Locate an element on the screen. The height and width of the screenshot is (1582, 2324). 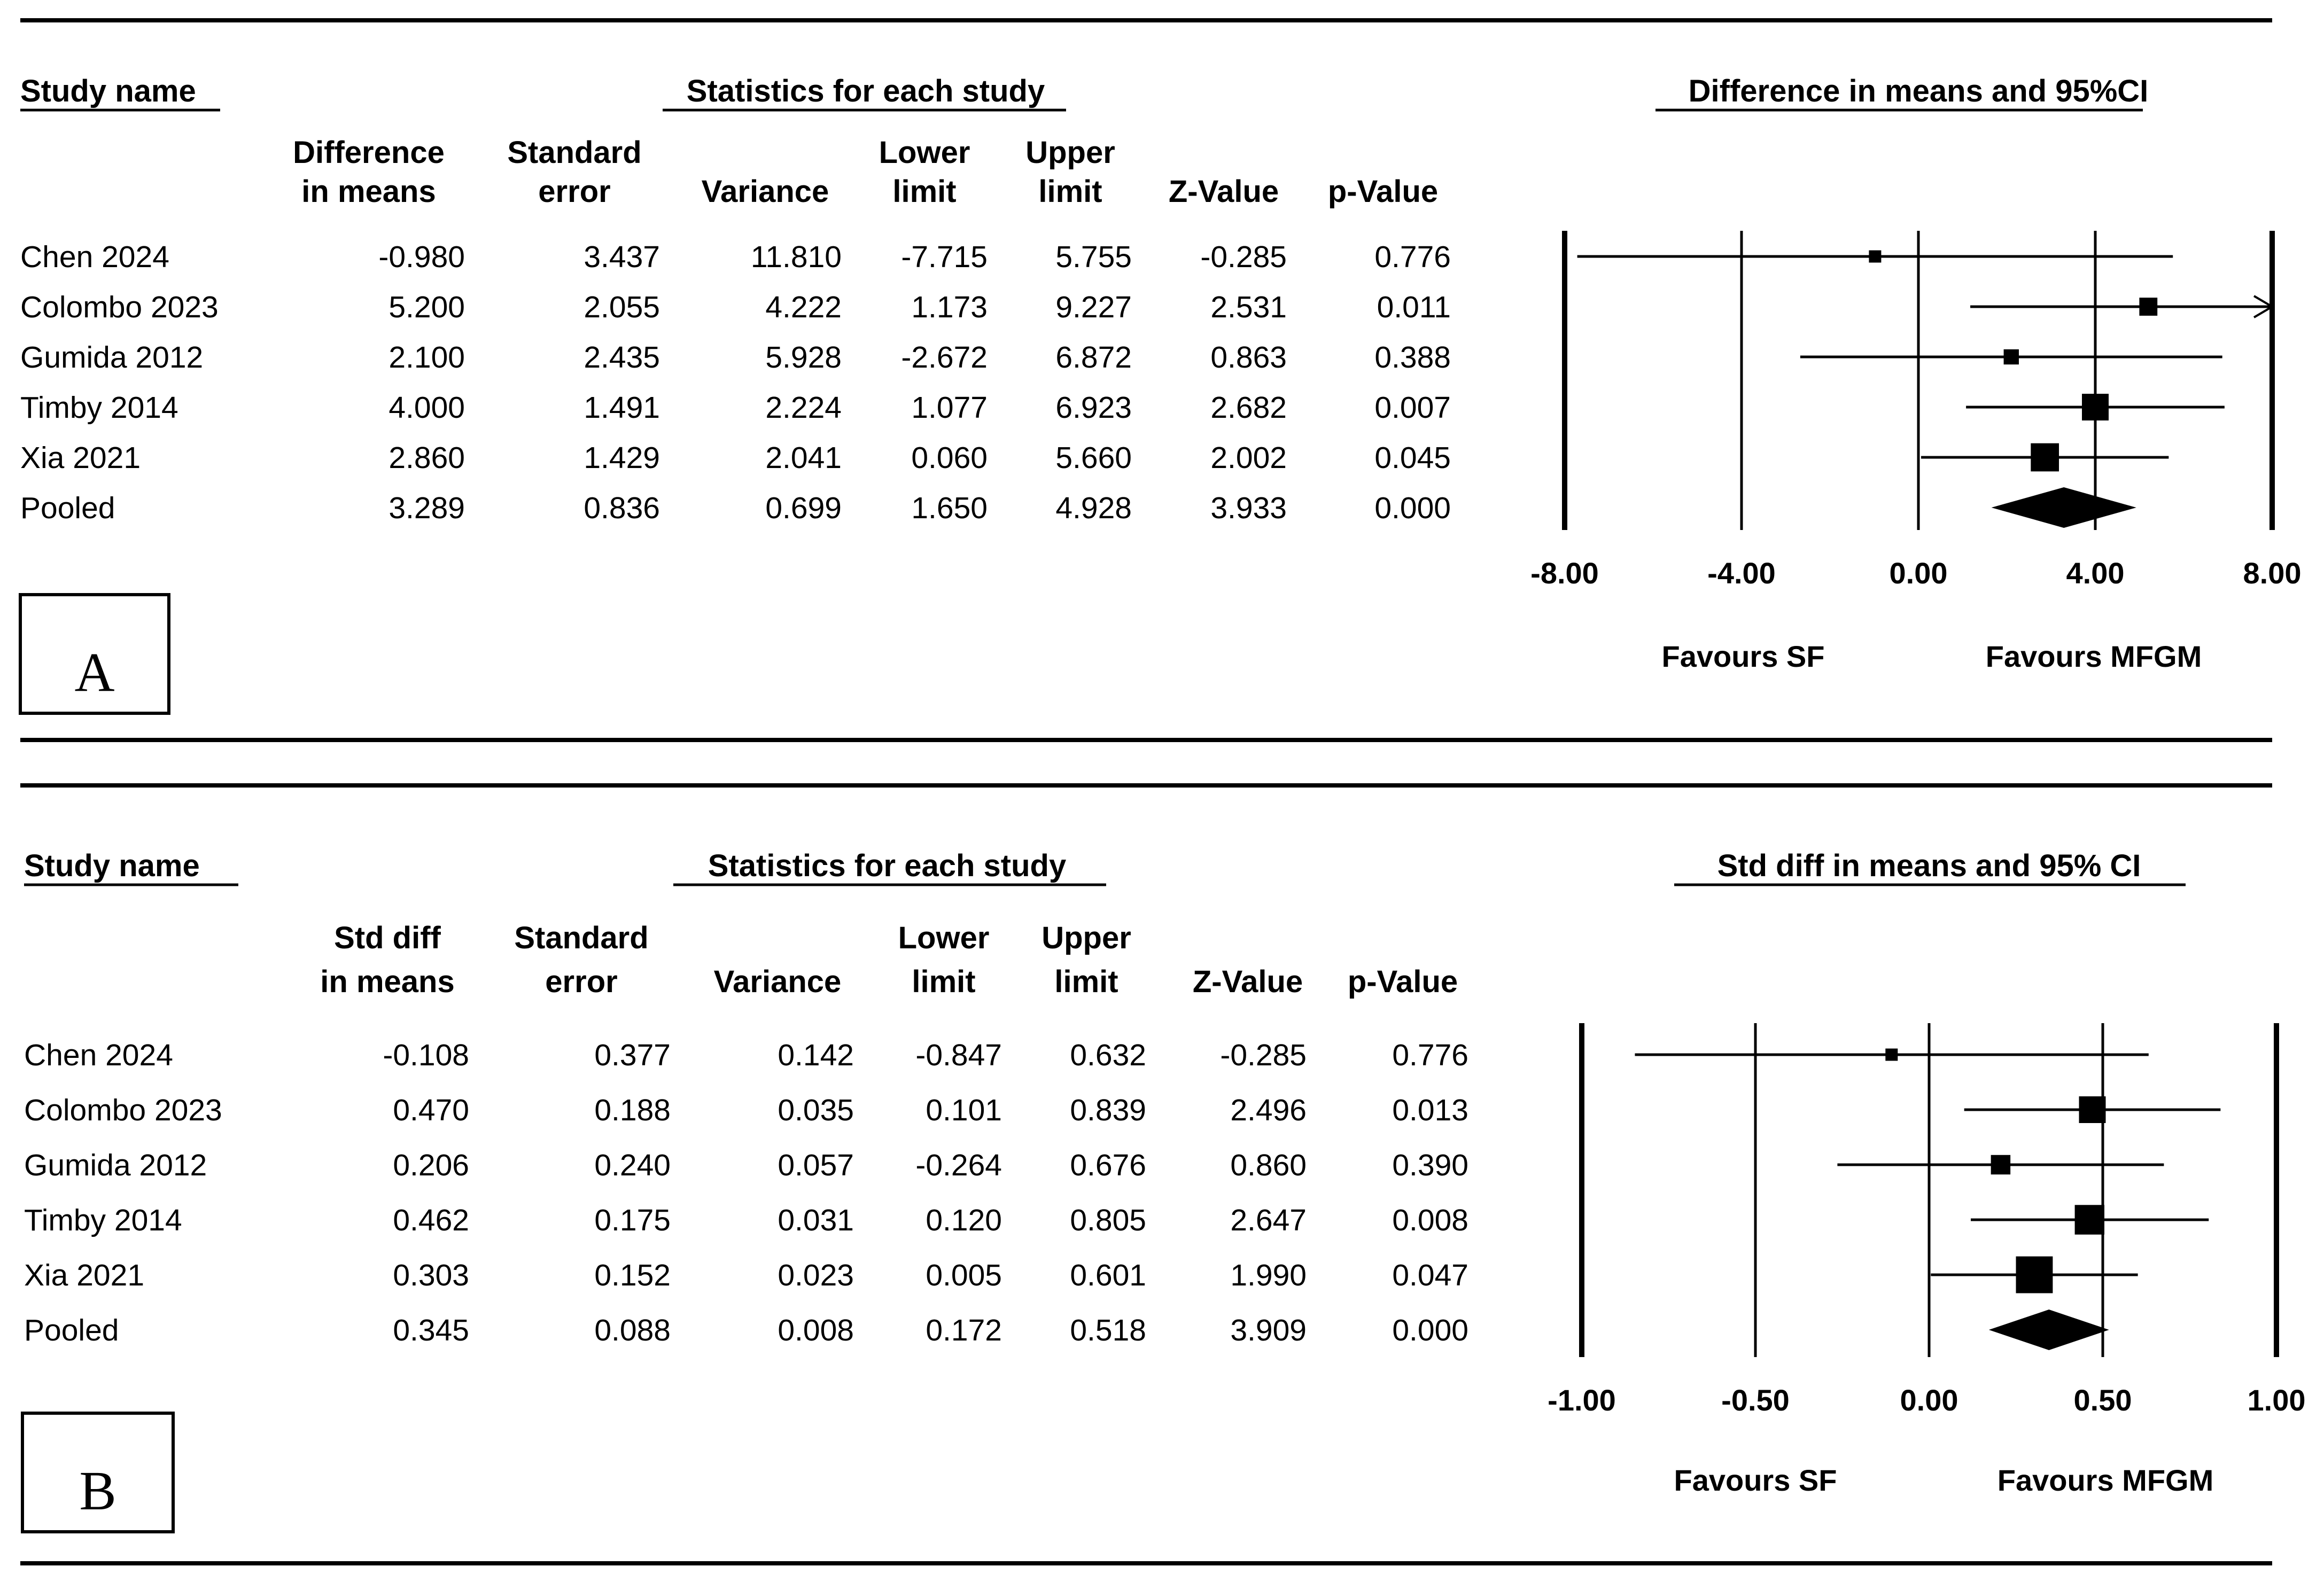
stat-cell: 0.632 is located at coordinates (1108, 1055).